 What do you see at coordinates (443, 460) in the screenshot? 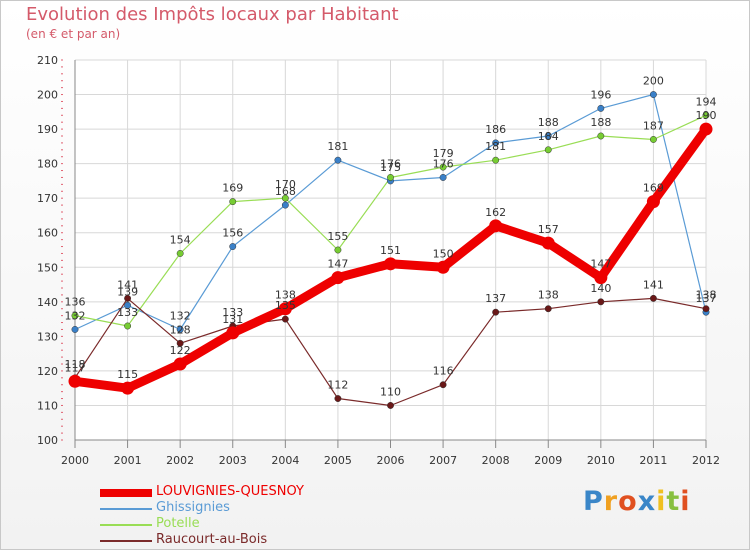
I see `x-tick-label: 2007` at bounding box center [443, 460].